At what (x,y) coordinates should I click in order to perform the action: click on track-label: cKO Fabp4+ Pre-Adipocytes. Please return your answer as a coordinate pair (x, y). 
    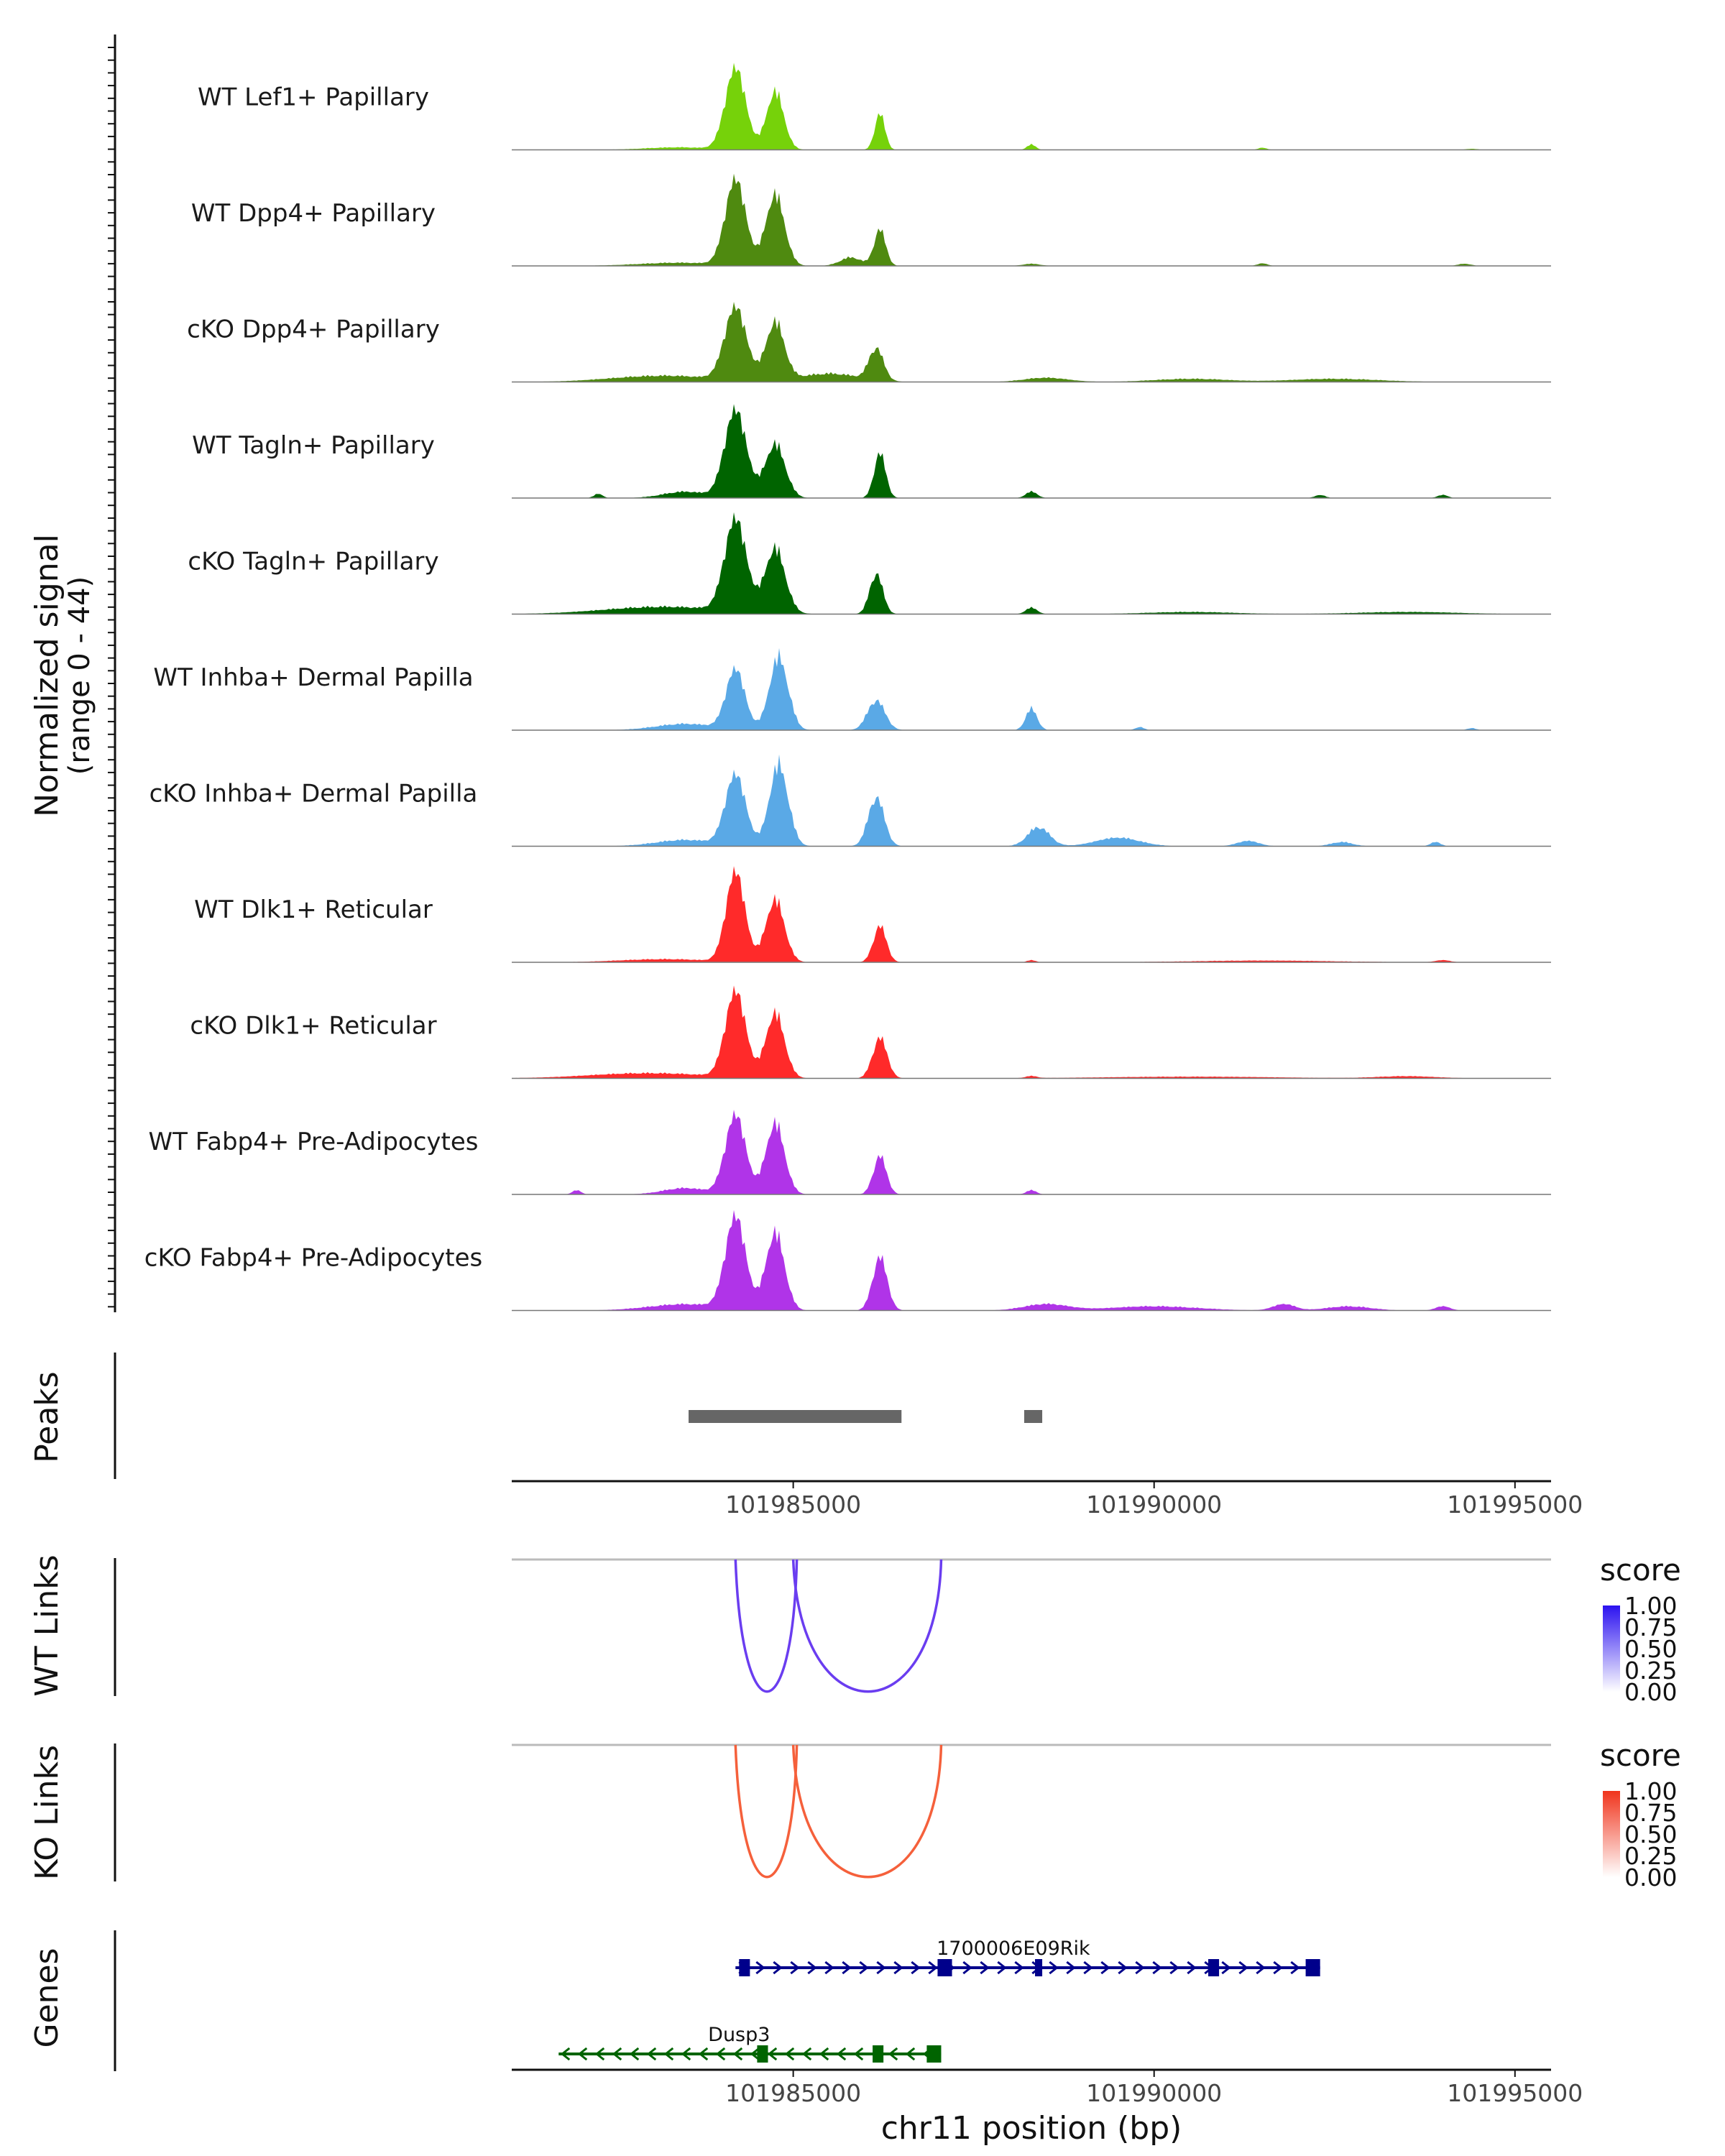
    Looking at the image, I should click on (313, 1259).